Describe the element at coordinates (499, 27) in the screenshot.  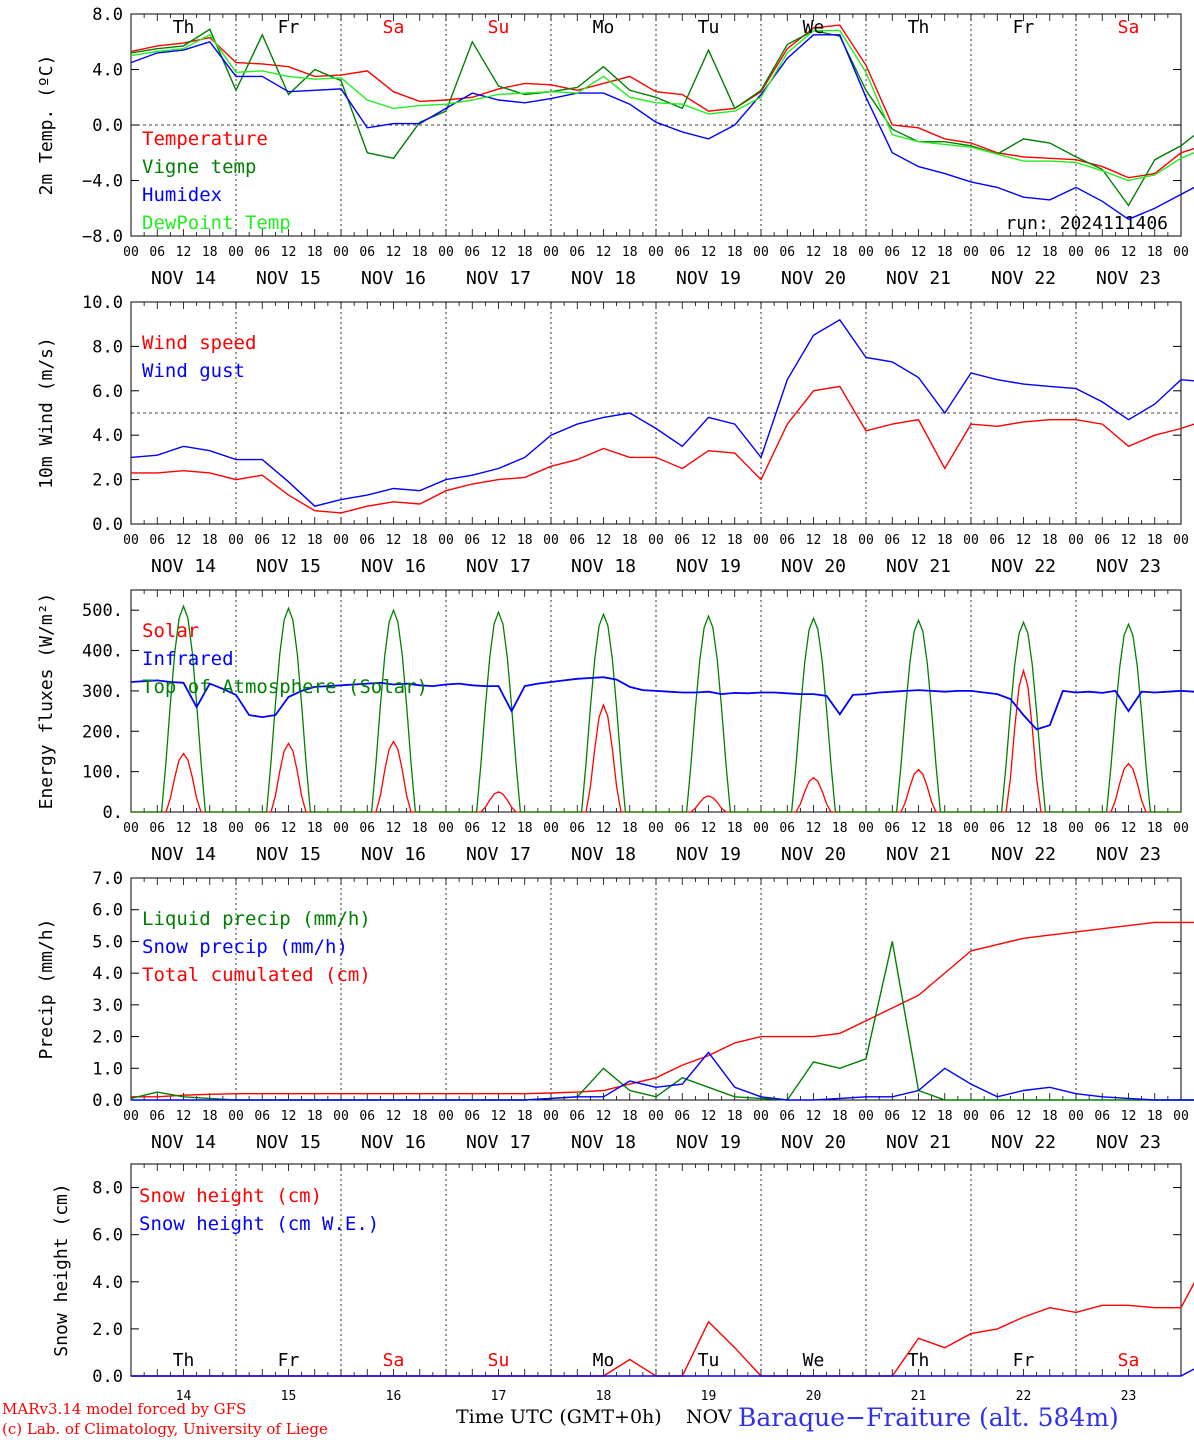
I see `day-letter: Su` at that location.